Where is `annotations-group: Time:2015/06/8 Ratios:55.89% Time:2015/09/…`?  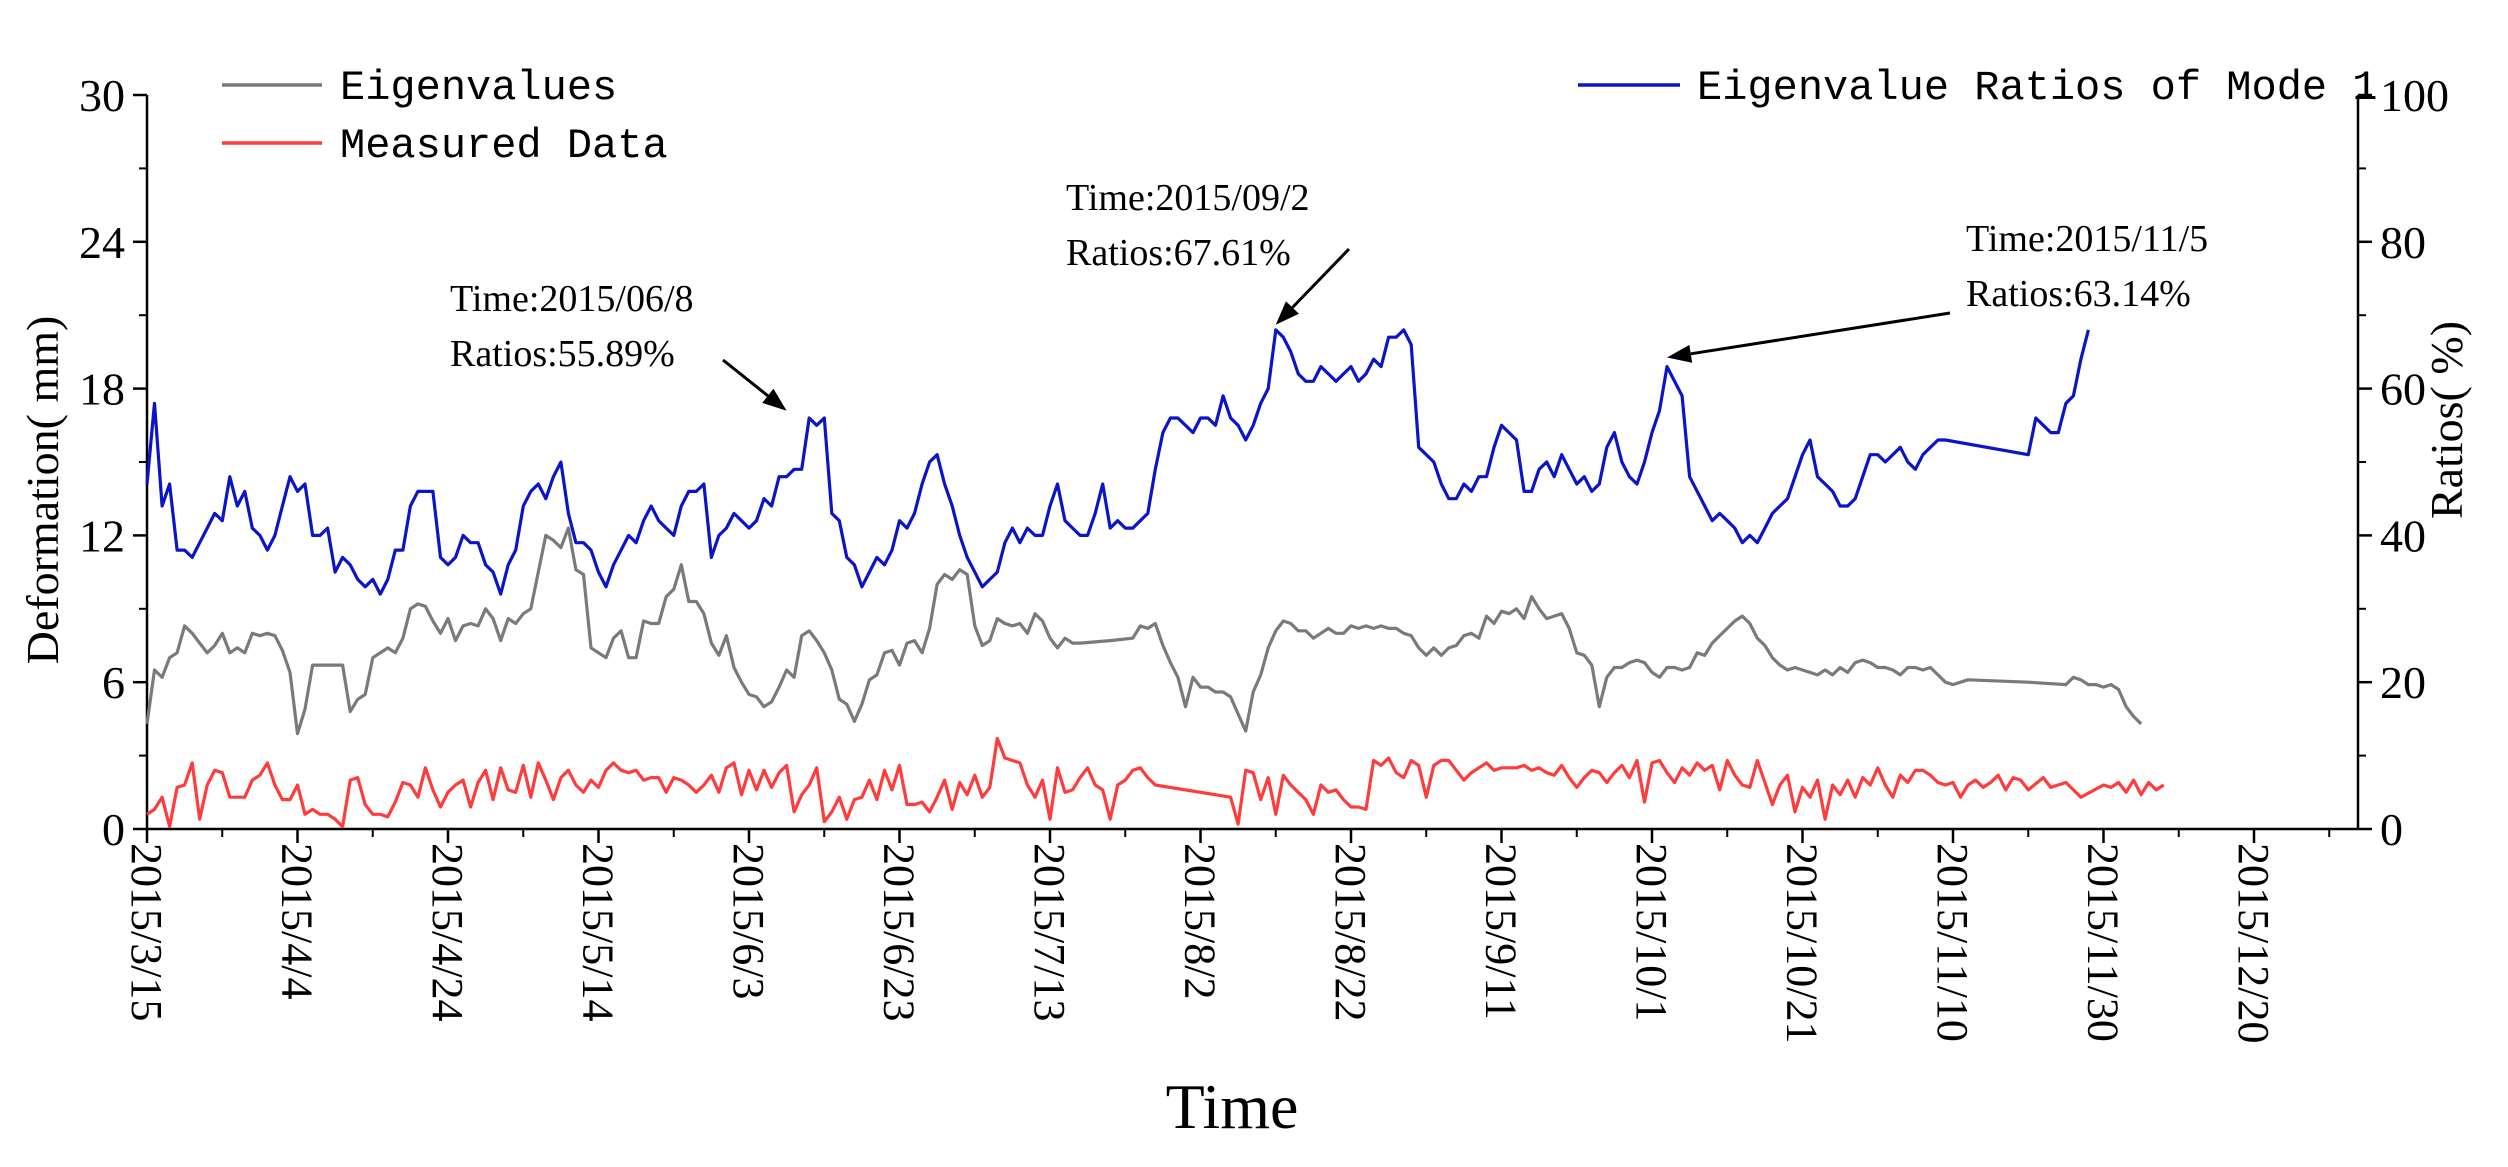 annotations-group: Time:2015/06/8 Ratios:55.89% Time:2015/09/… is located at coordinates (1329, 294).